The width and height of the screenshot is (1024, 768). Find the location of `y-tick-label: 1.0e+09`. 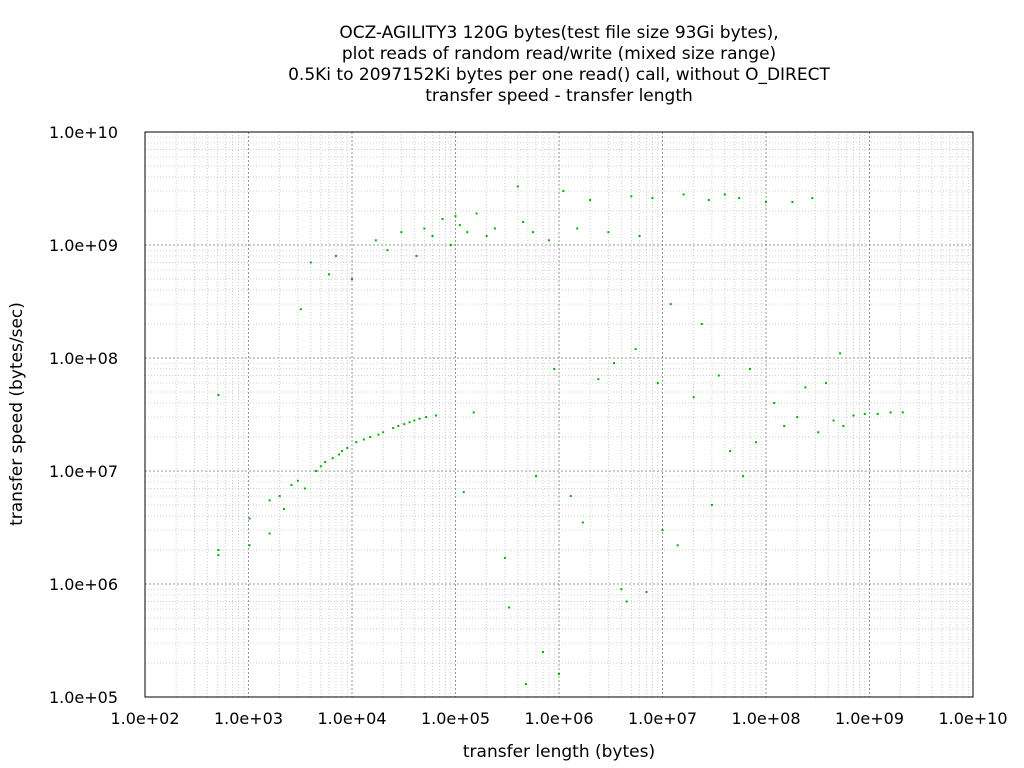

y-tick-label: 1.0e+09 is located at coordinates (83, 245).